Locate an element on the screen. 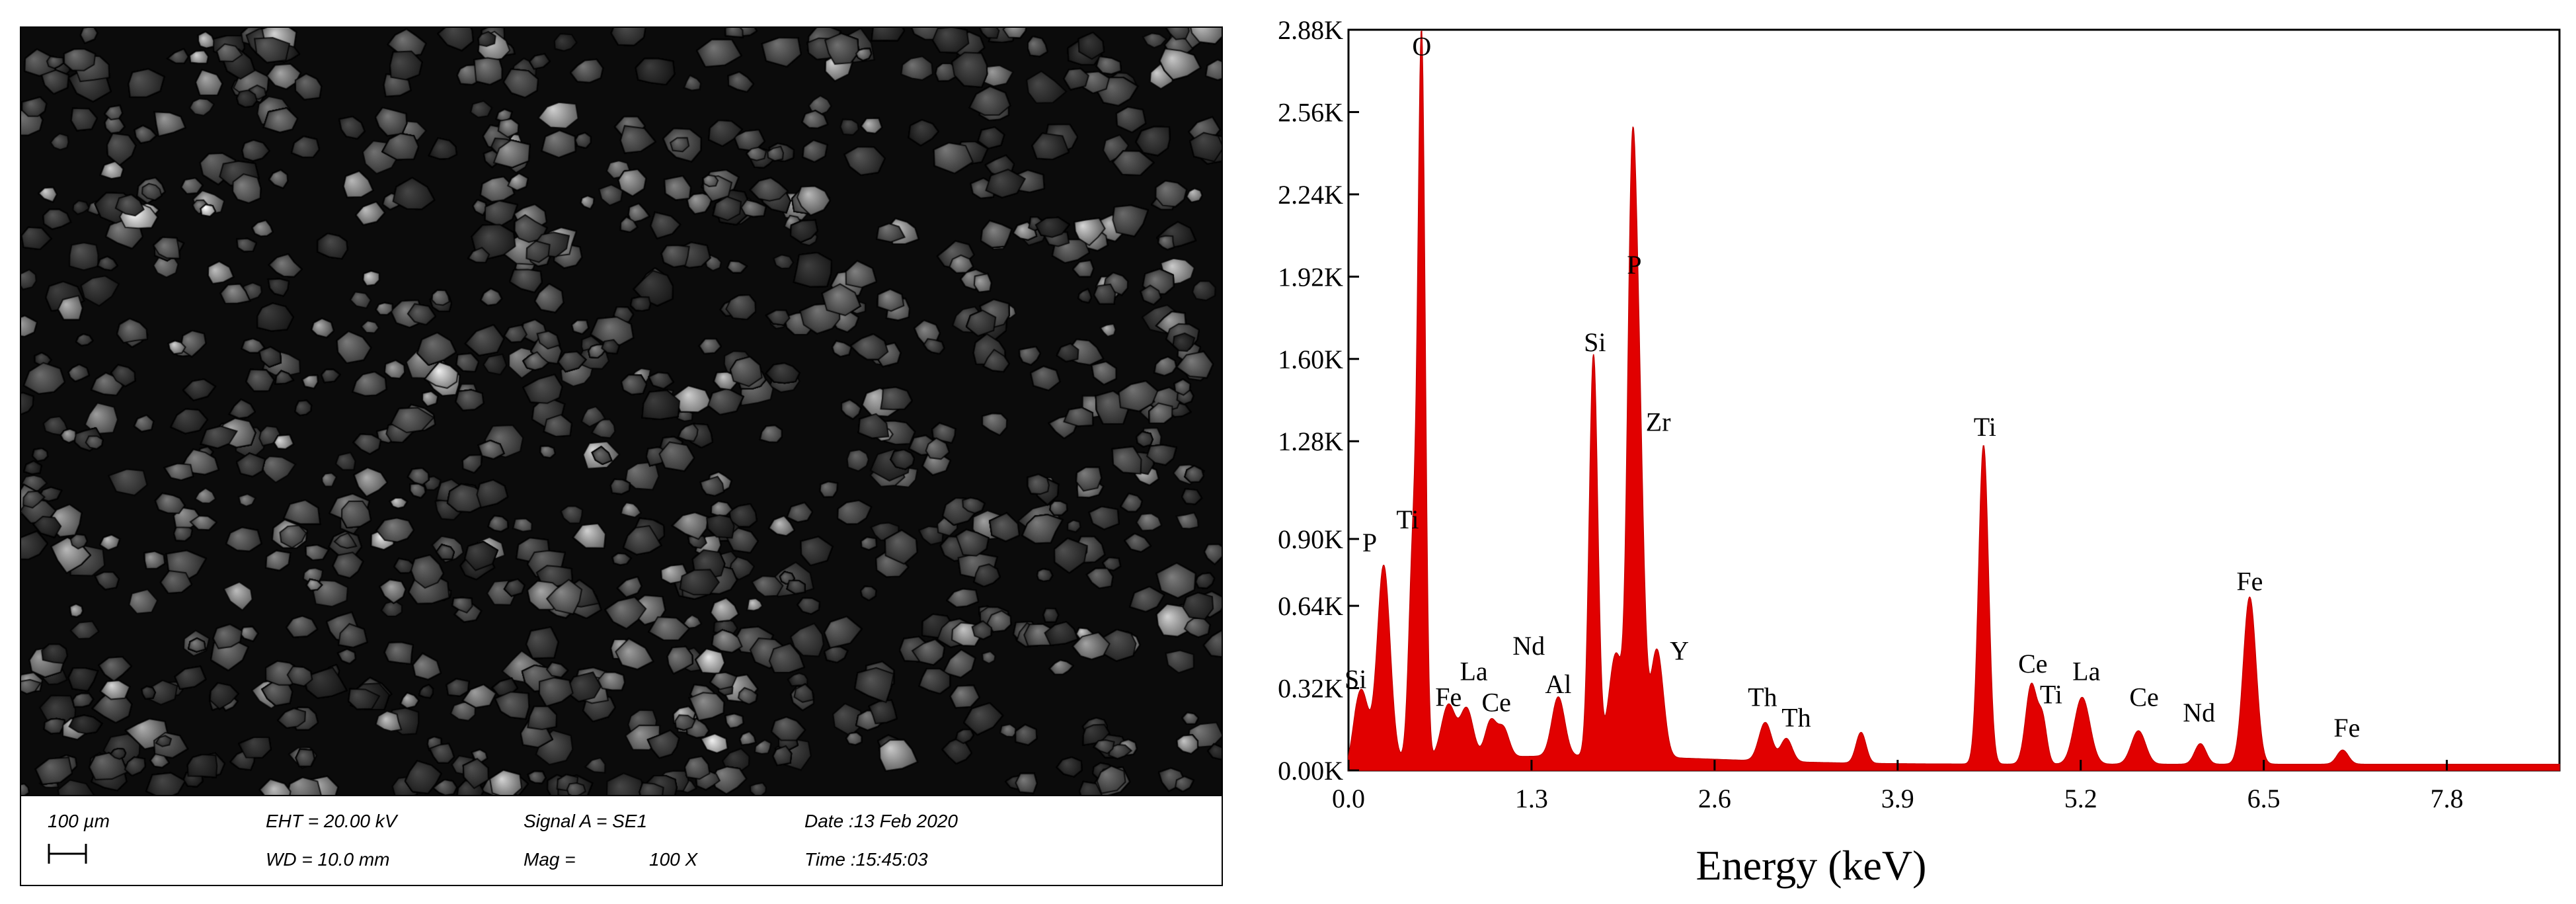 The width and height of the screenshot is (2576, 904). y-tick-label: 1.60K is located at coordinates (1310, 359).